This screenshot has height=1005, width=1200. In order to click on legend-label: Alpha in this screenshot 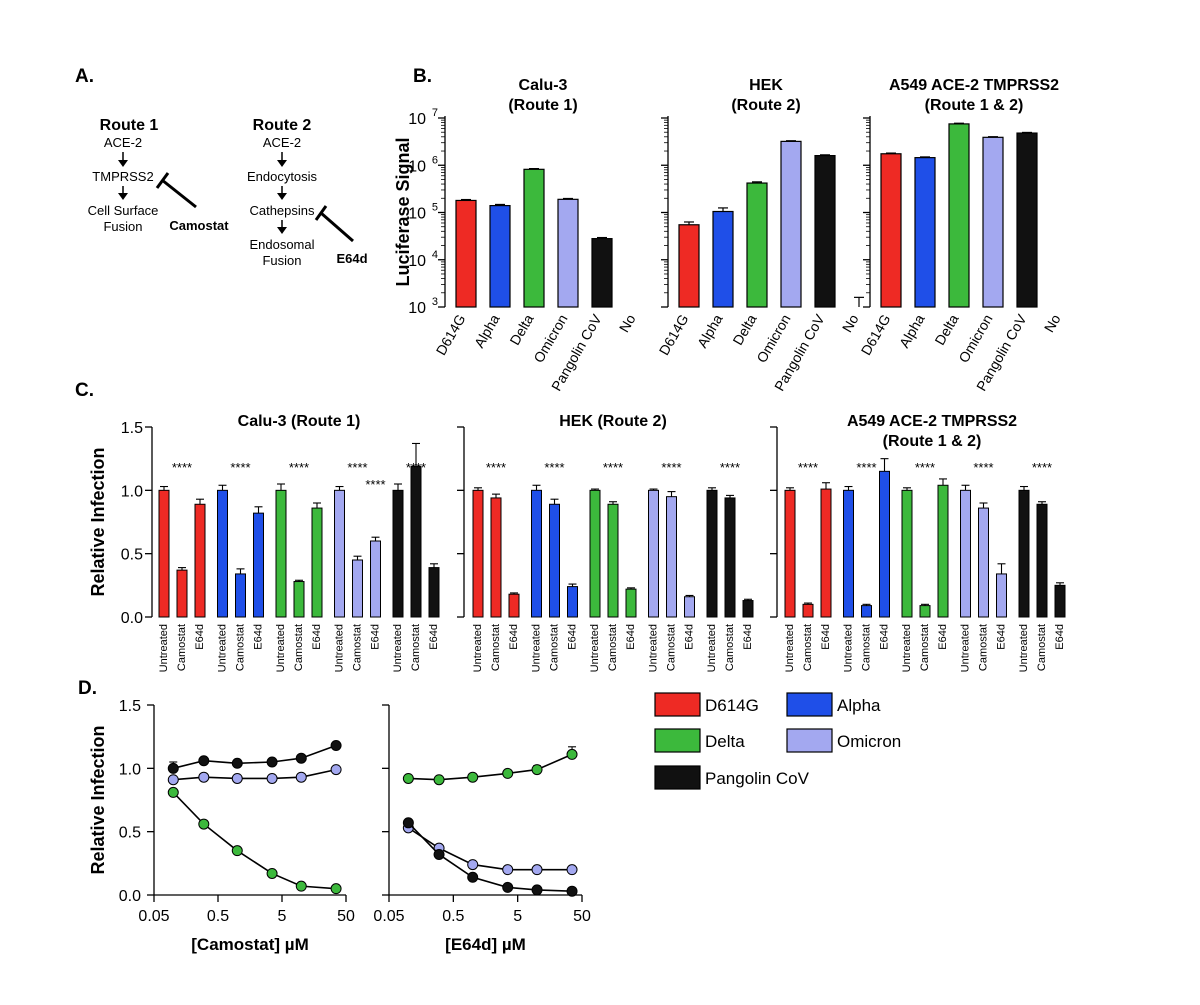, I will do `click(859, 705)`.